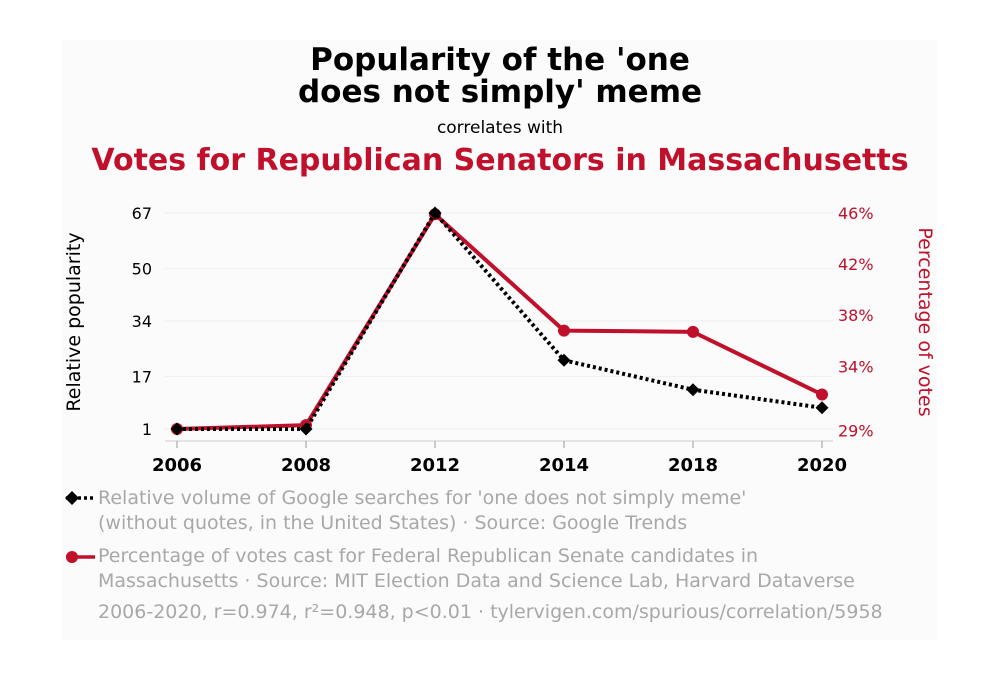  What do you see at coordinates (306, 465) in the screenshot?
I see `x-tick-label-1: 2008` at bounding box center [306, 465].